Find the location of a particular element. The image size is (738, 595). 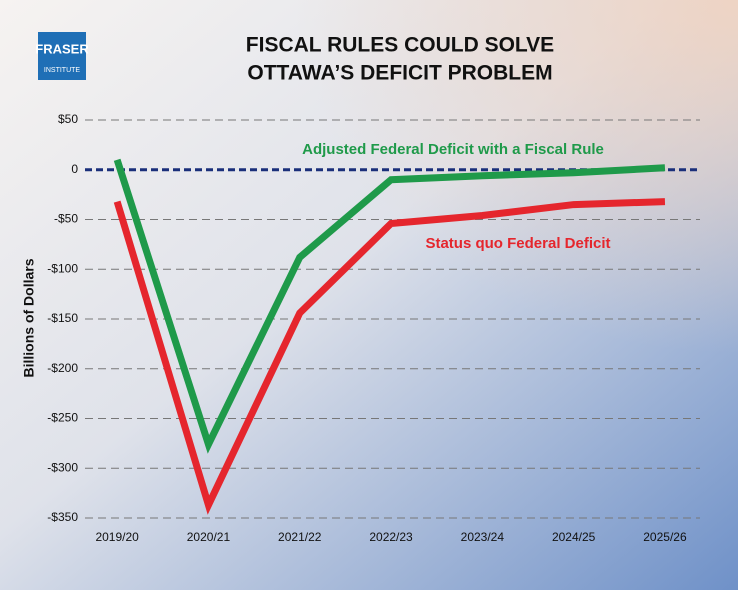

y-tick-label: -$300 is located at coordinates (62, 467).